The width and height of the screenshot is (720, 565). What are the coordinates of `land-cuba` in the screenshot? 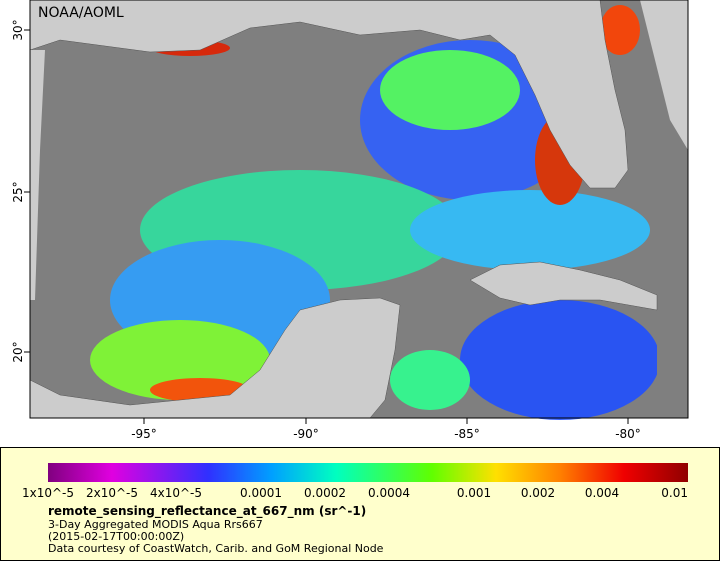 It's located at (563, 286).